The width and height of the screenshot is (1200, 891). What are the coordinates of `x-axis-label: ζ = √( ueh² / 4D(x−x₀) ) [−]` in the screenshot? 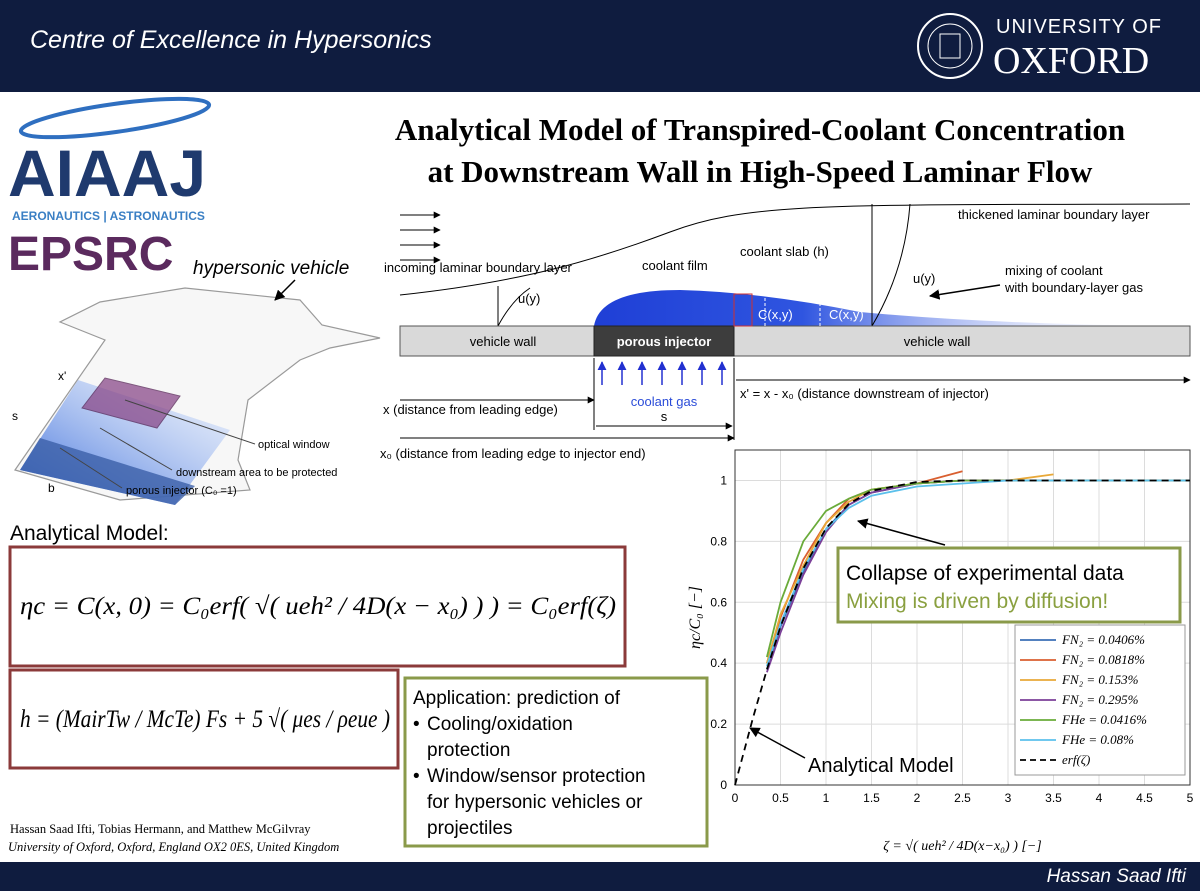 It's located at (962, 846).